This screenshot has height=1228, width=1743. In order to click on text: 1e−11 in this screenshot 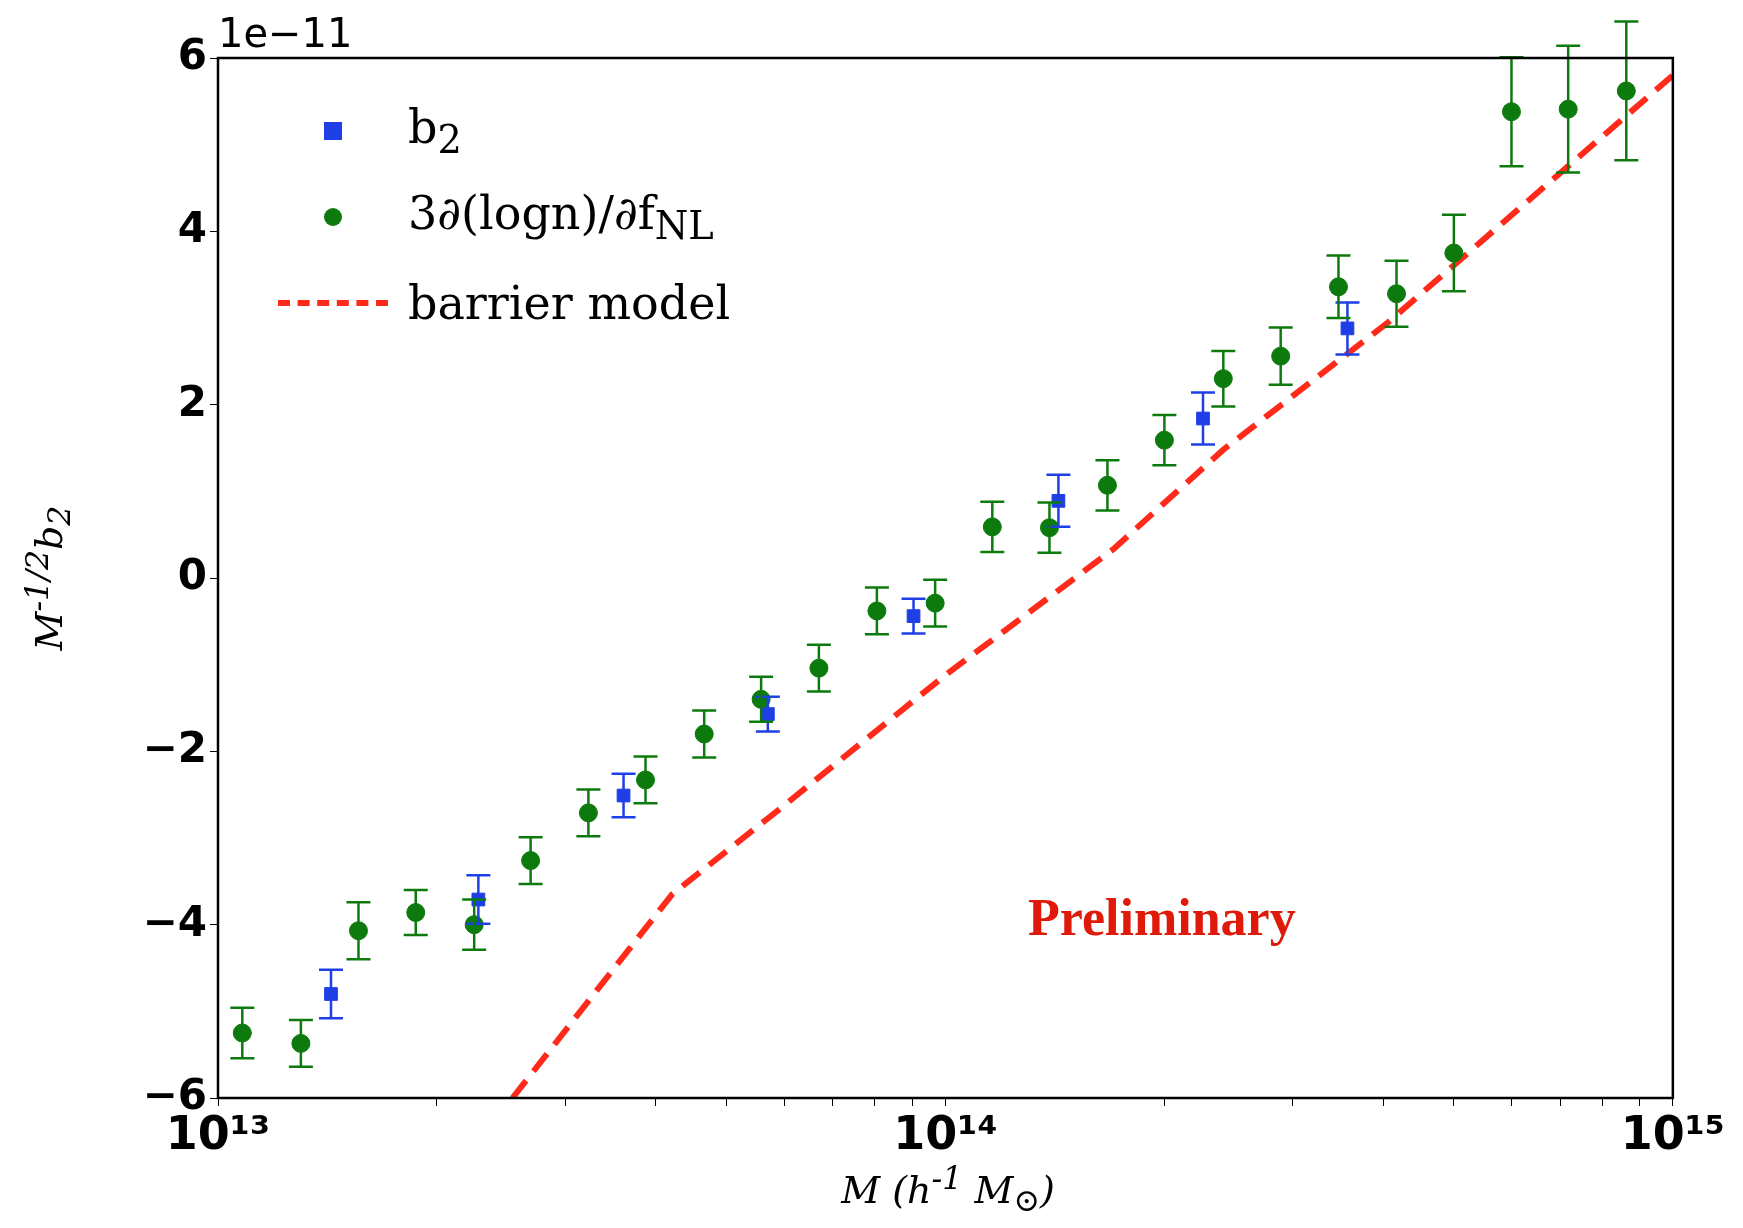, I will do `click(285, 33)`.